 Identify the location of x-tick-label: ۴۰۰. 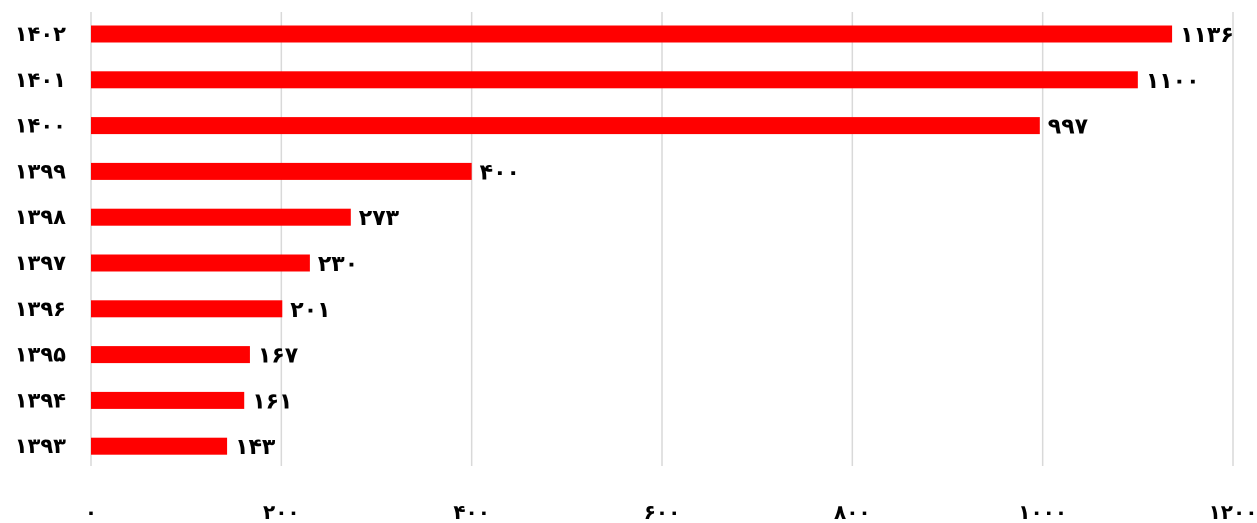
(471, 511).